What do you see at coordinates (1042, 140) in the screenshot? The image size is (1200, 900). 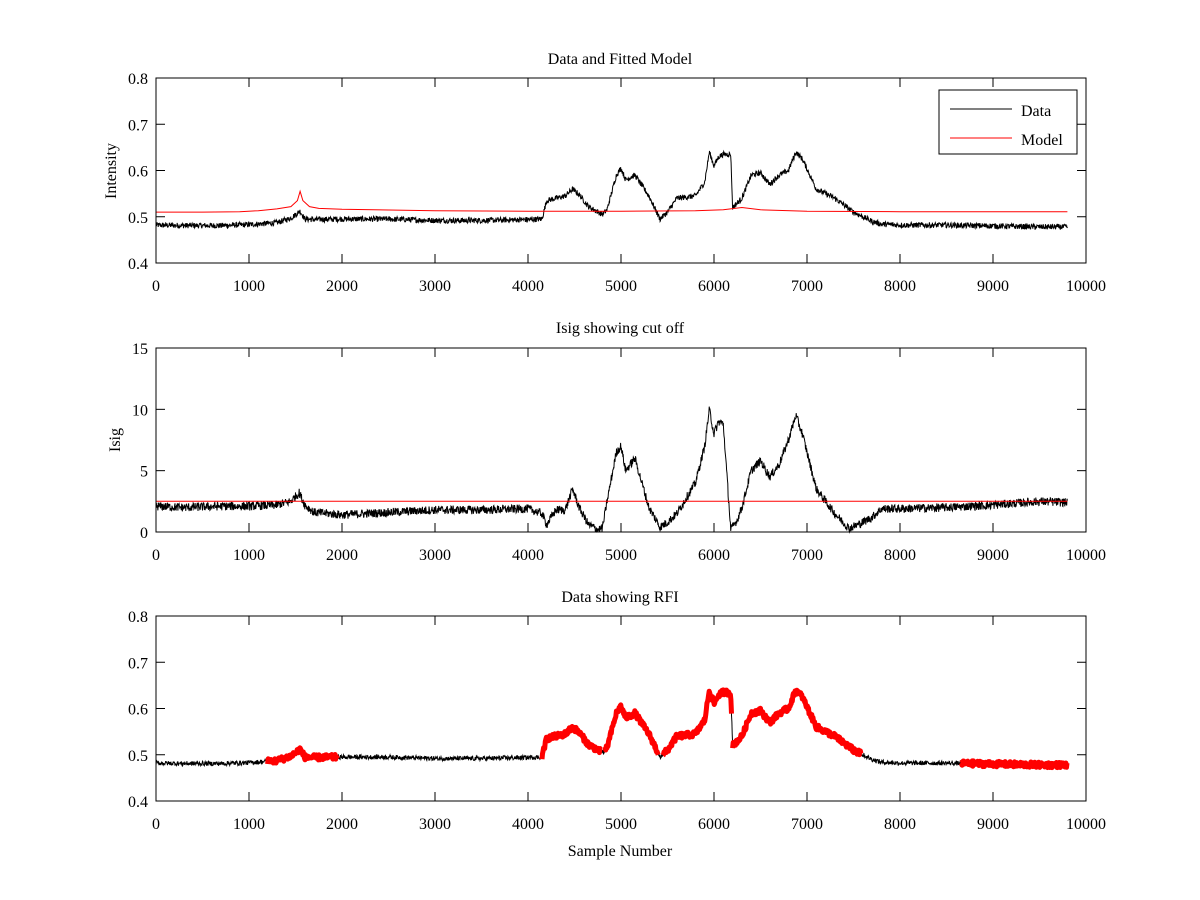 I see `legend-label-model: Model` at bounding box center [1042, 140].